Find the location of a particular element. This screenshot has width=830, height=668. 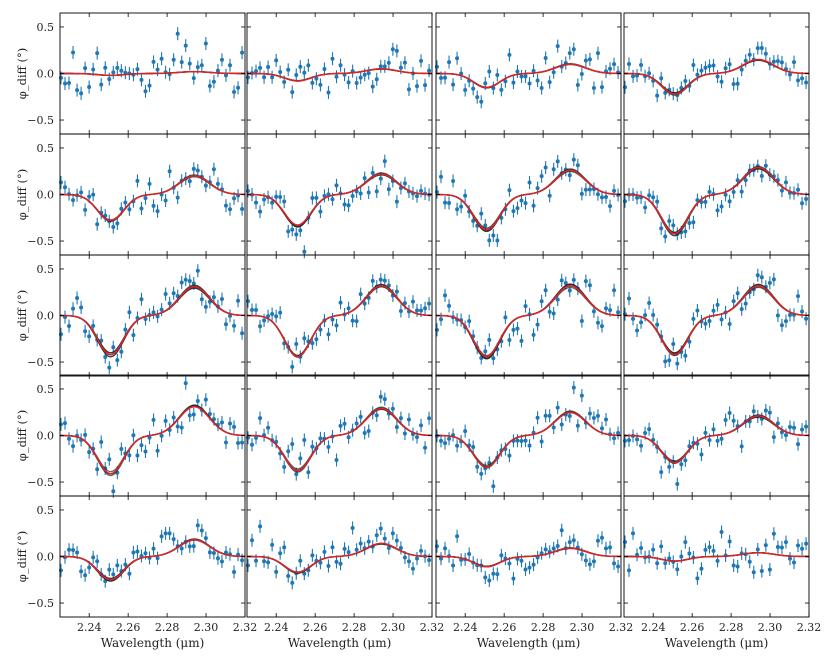

panel-r3-c0: −0.5 0.0 0.5 φ_diff (°) is located at coordinates (130, 436).